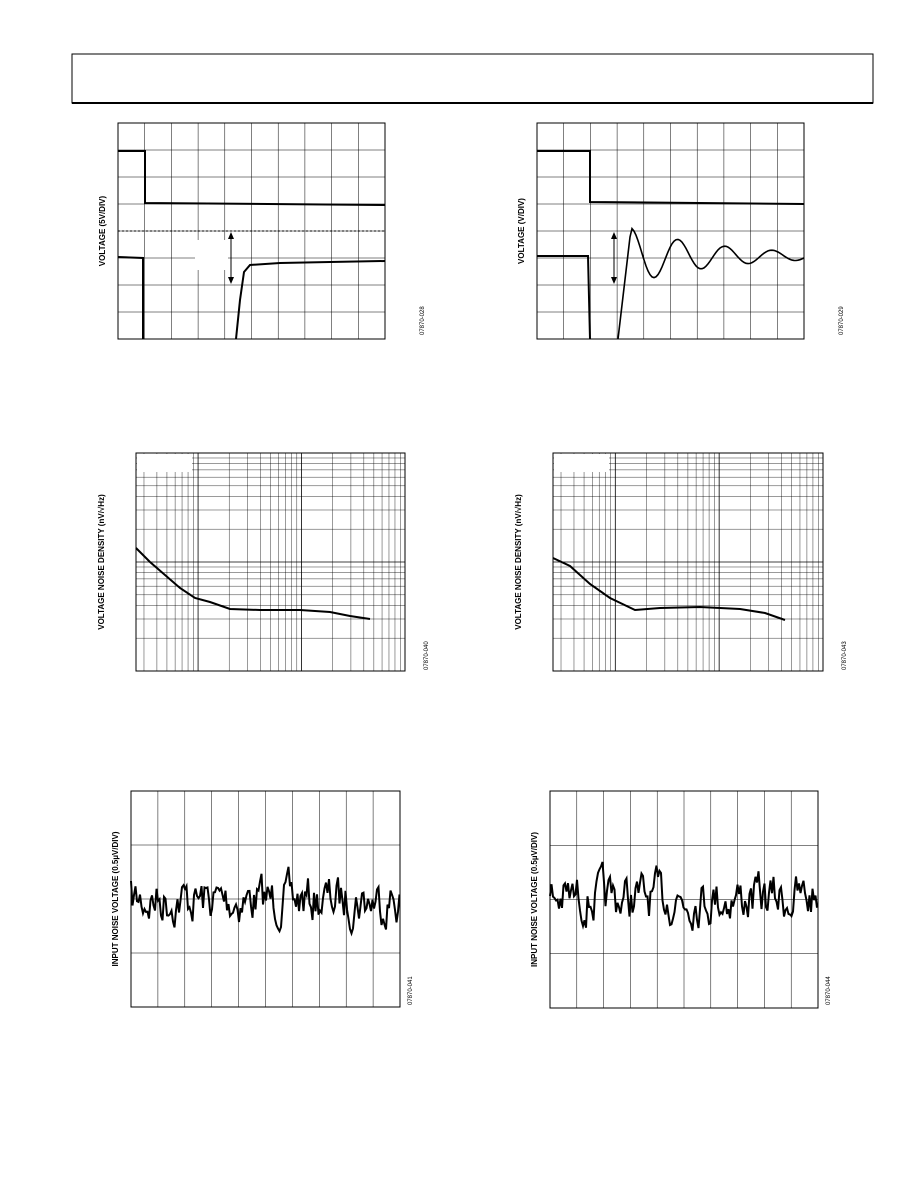 This screenshot has height=1188, width=918. Describe the element at coordinates (842, 320) in the screenshot. I see `figure-code: 07870-029` at that location.